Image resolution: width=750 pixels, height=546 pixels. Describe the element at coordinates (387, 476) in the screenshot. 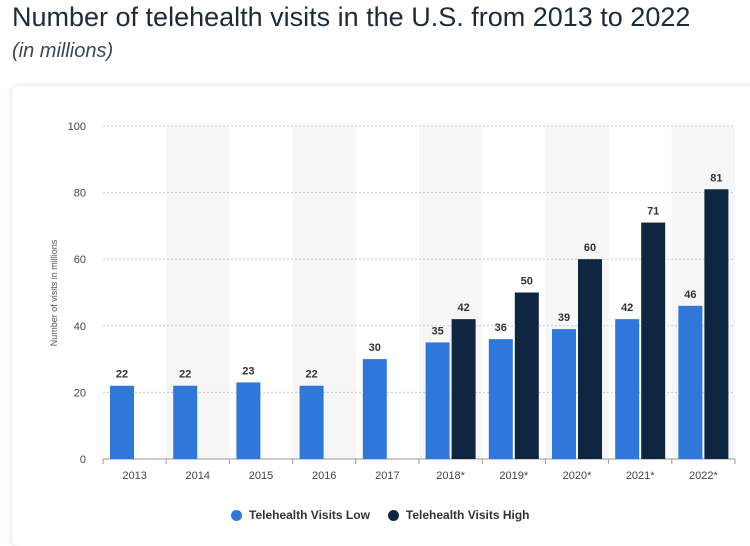

I see `x-tick-label: 2017` at that location.